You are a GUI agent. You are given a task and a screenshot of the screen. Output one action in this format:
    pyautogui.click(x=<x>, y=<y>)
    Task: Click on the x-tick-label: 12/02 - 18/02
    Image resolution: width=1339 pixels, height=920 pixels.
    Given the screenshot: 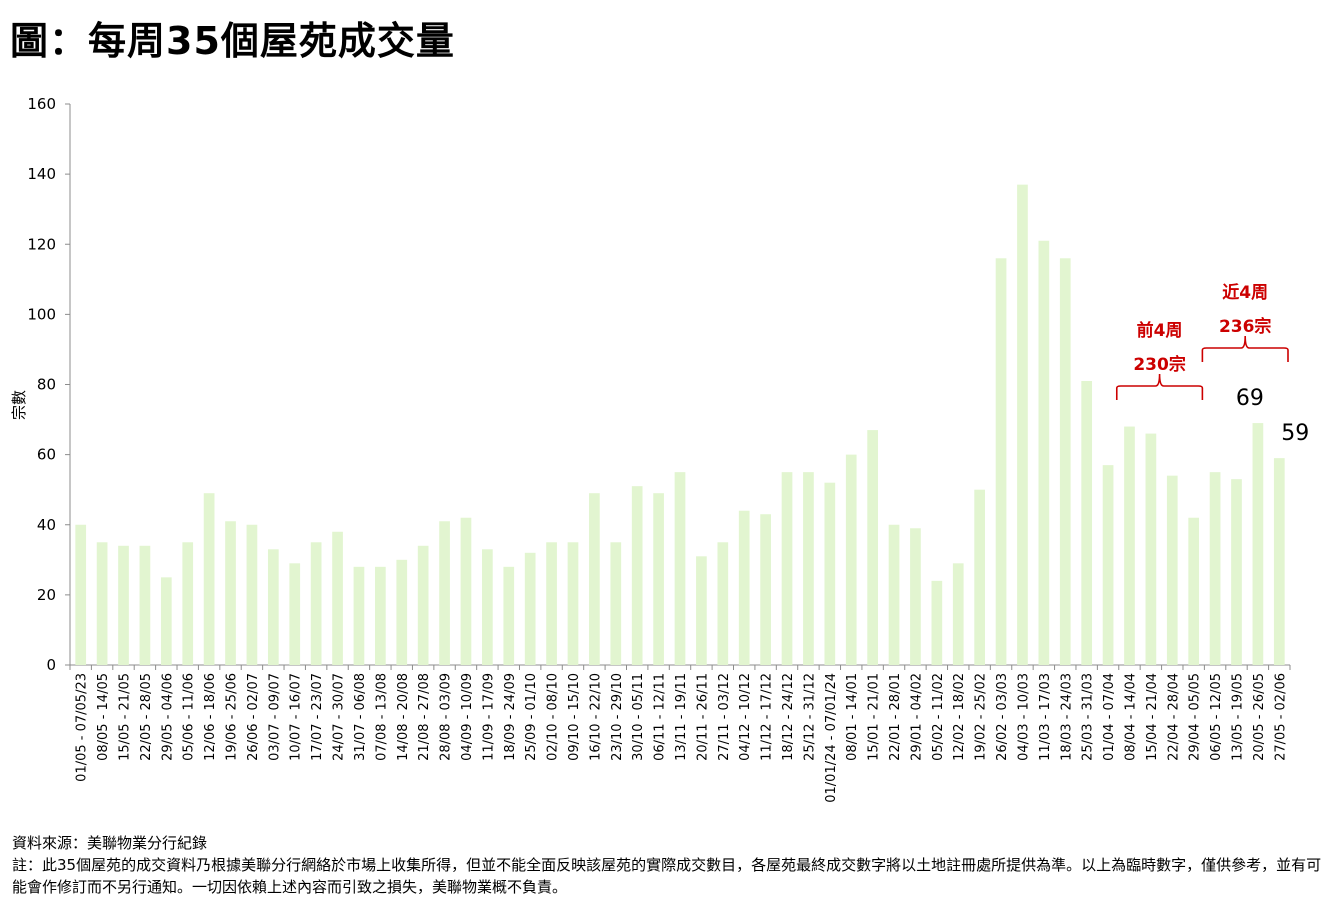 What is the action you would take?
    pyautogui.click(x=959, y=717)
    